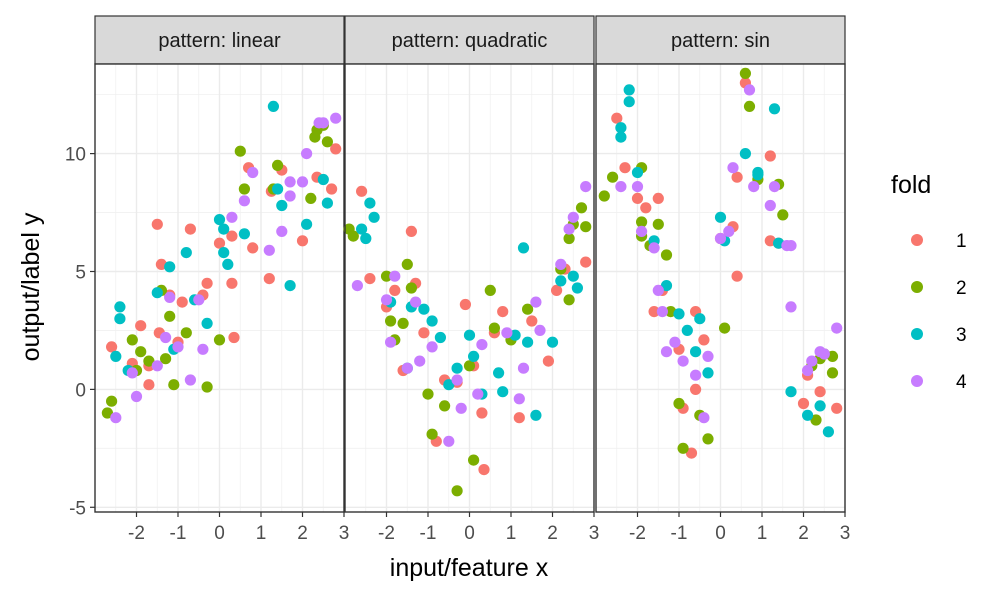 Image resolution: width=1000 pixels, height=600 pixels. What do you see at coordinates (469, 533) in the screenshot?
I see `x-tick-label: 0` at bounding box center [469, 533].